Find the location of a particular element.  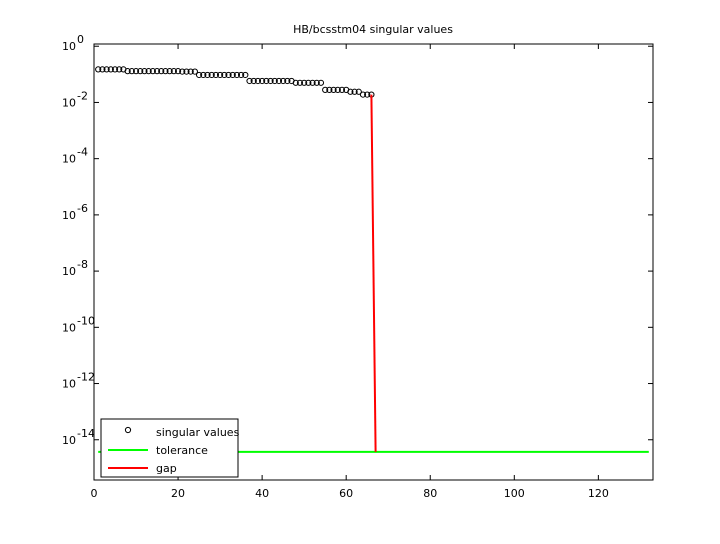

y-tick-exponent: 0 is located at coordinates (80, 39).